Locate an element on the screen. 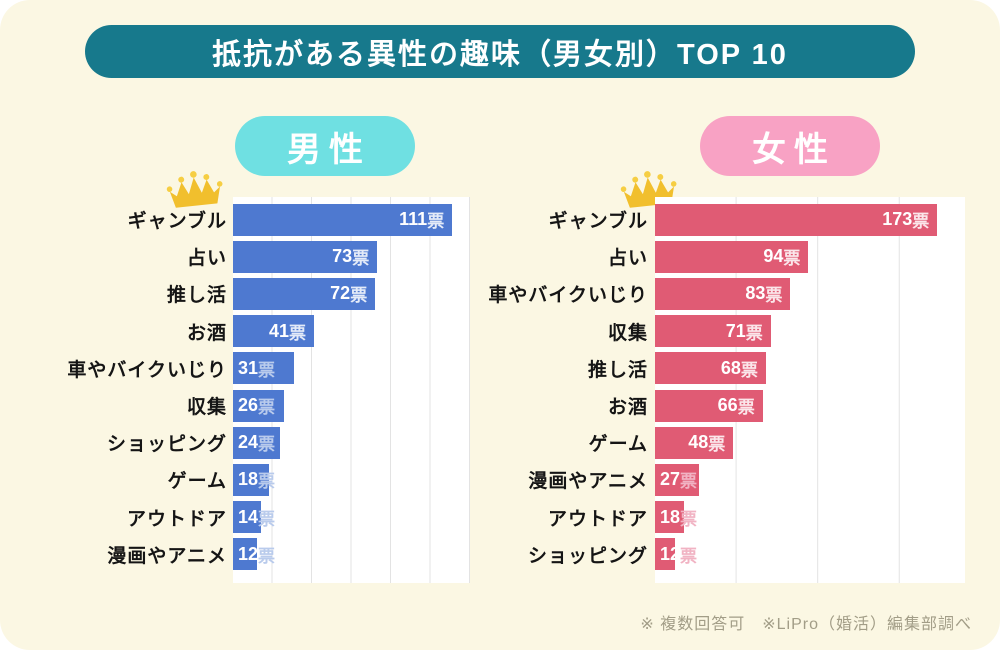  vote-count: 71 is located at coordinates (735, 330).